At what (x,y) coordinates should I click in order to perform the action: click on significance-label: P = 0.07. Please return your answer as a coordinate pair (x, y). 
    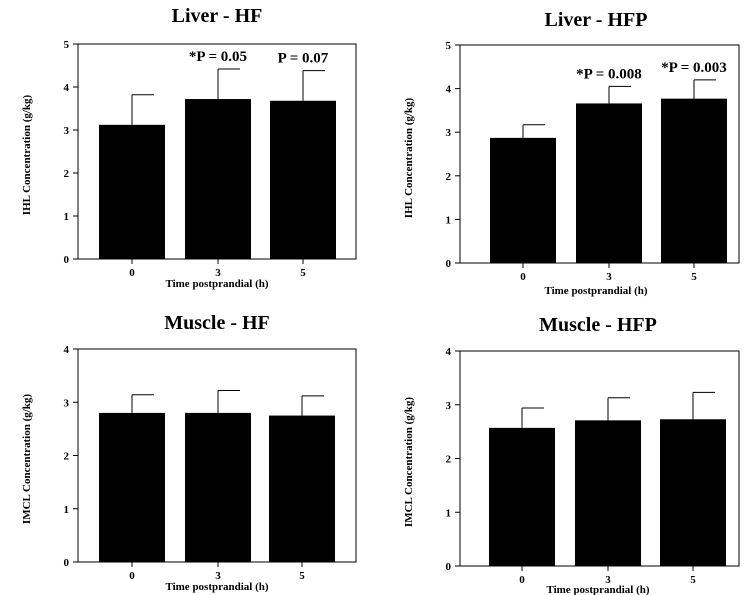
    Looking at the image, I should click on (303, 59).